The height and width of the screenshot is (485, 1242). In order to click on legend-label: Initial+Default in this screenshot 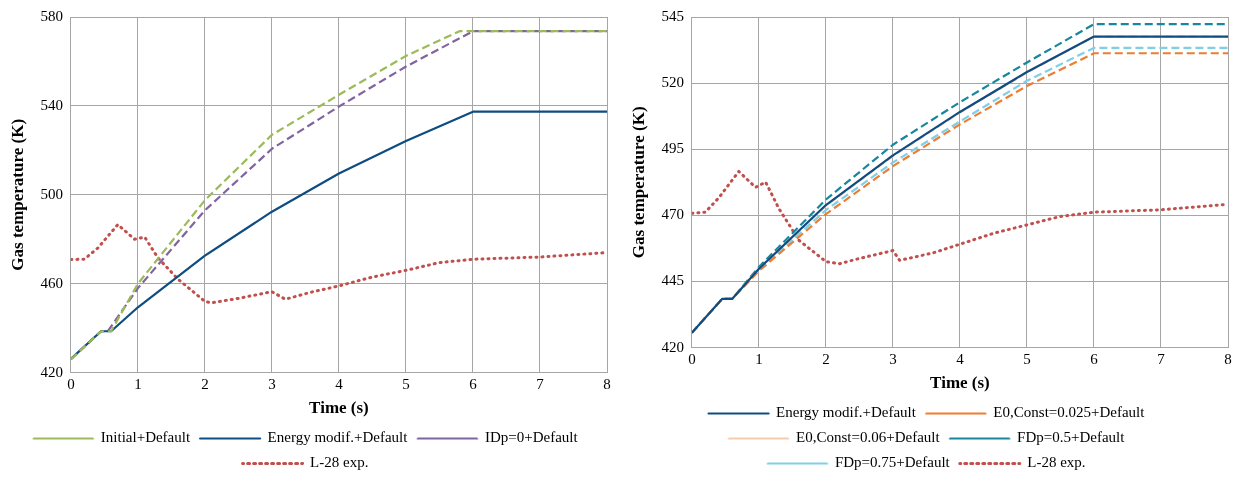, I will do `click(145, 437)`.